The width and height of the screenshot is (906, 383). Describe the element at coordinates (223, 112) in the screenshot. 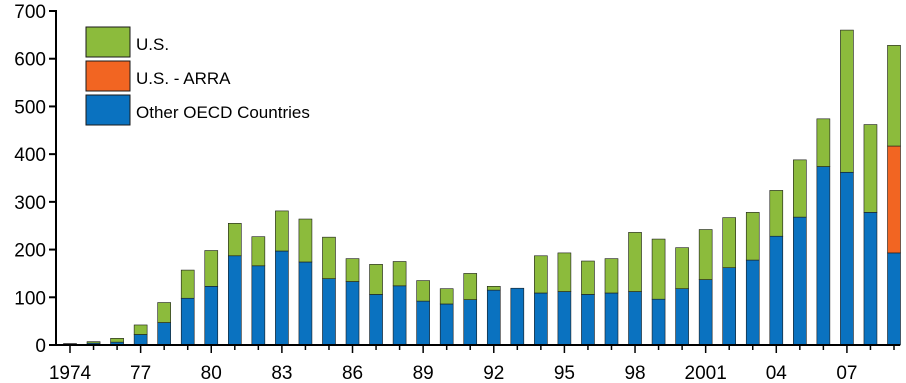

I see `legend-label: Other OECD Countries` at that location.